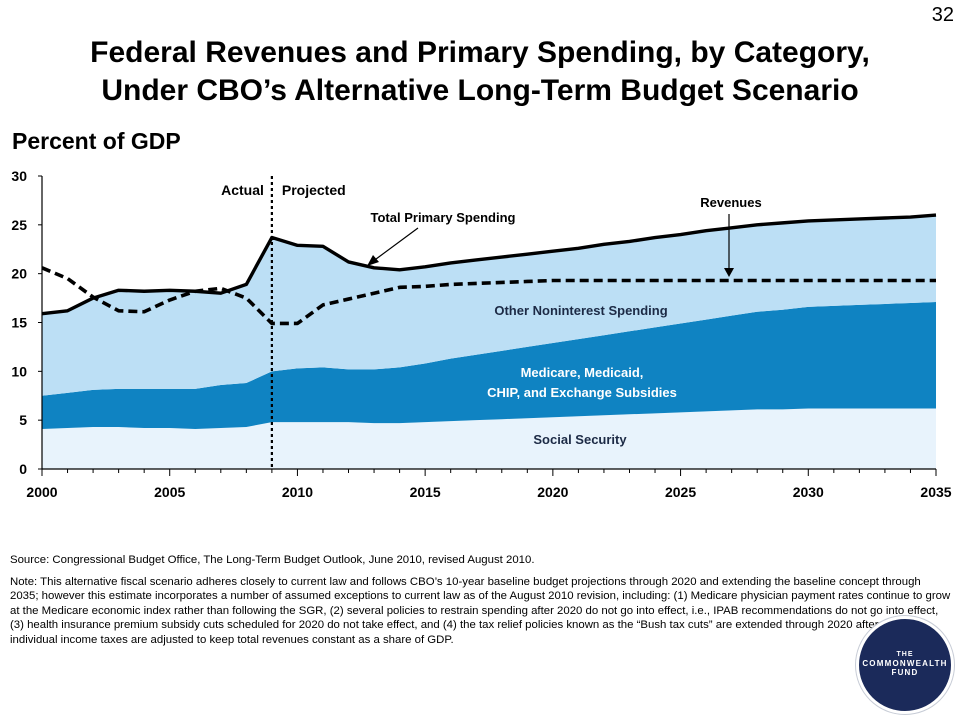 The height and width of the screenshot is (720, 960). I want to click on x-tick-label: 2020, so click(552, 492).